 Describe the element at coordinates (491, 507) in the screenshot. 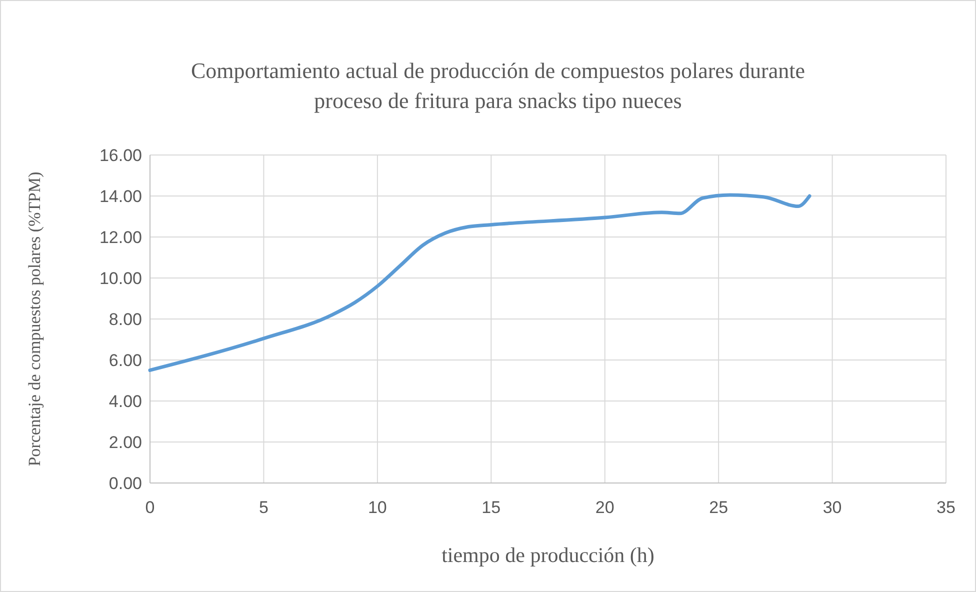

I see `x-tick-label: 15` at that location.